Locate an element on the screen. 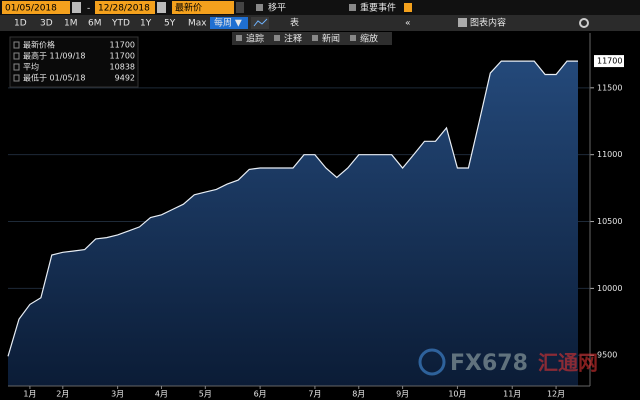 The height and width of the screenshot is (400, 640). last-value-flag is located at coordinates (609, 61).